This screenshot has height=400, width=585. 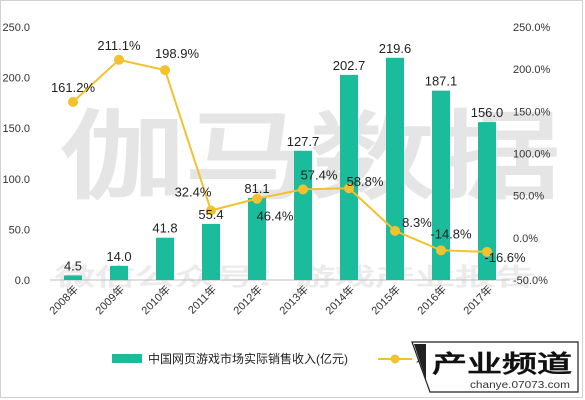 I want to click on y-right-tick: -50.0%, so click(x=530, y=281).